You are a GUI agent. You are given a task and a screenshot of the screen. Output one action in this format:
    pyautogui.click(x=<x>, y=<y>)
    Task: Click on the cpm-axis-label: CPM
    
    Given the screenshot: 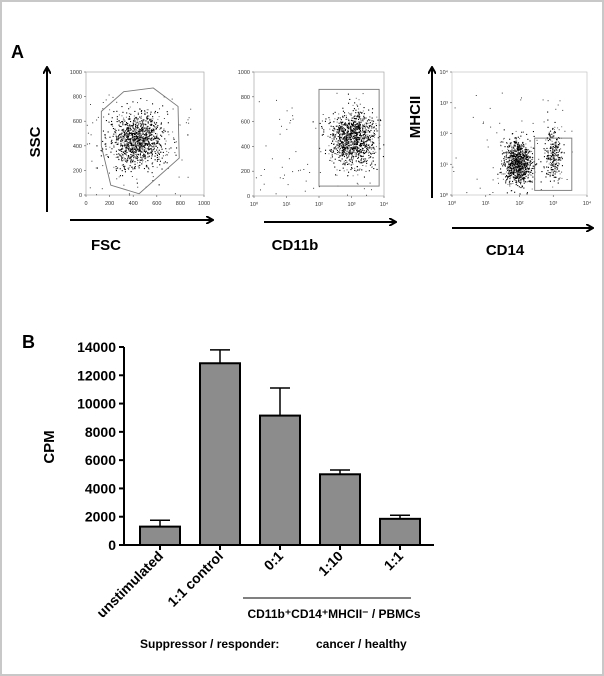 What is the action you would take?
    pyautogui.click(x=49, y=446)
    